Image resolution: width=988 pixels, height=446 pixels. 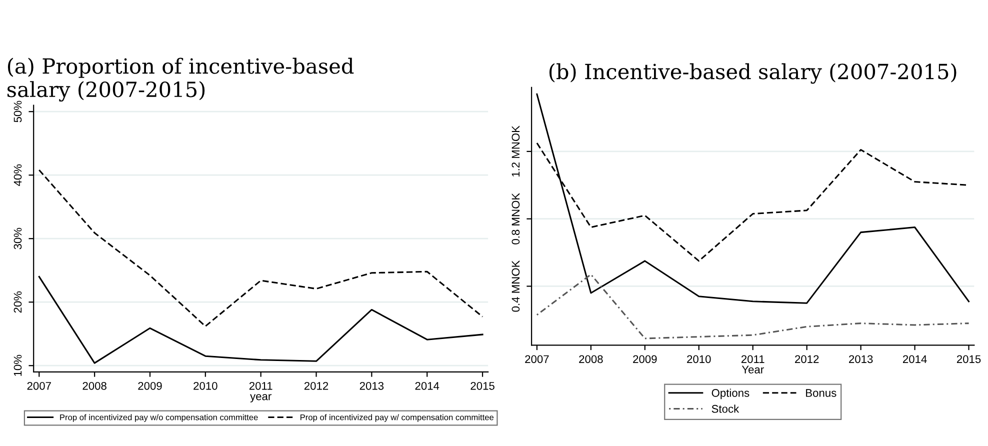 What do you see at coordinates (731, 394) in the screenshot?
I see `legend-label: Options` at bounding box center [731, 394].